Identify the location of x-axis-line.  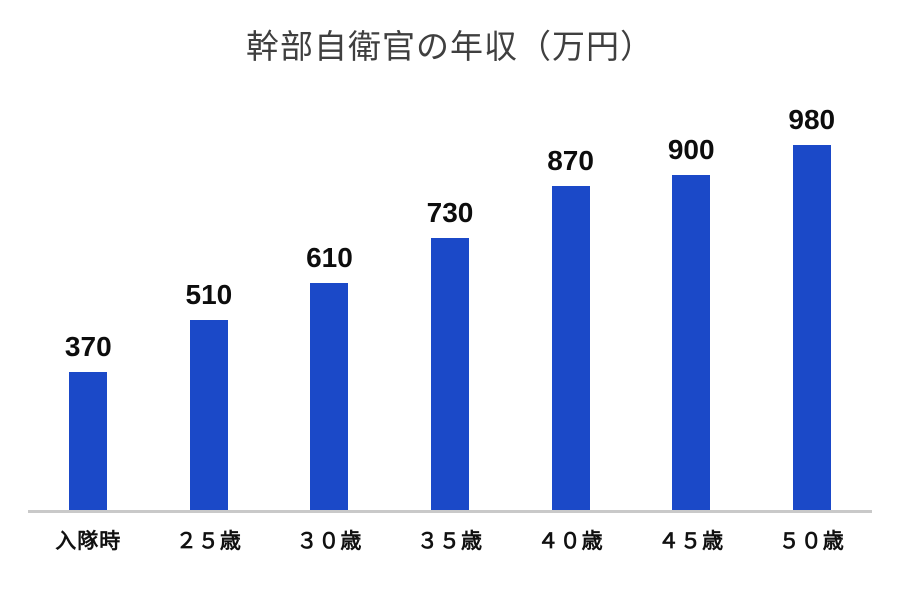
(450, 511).